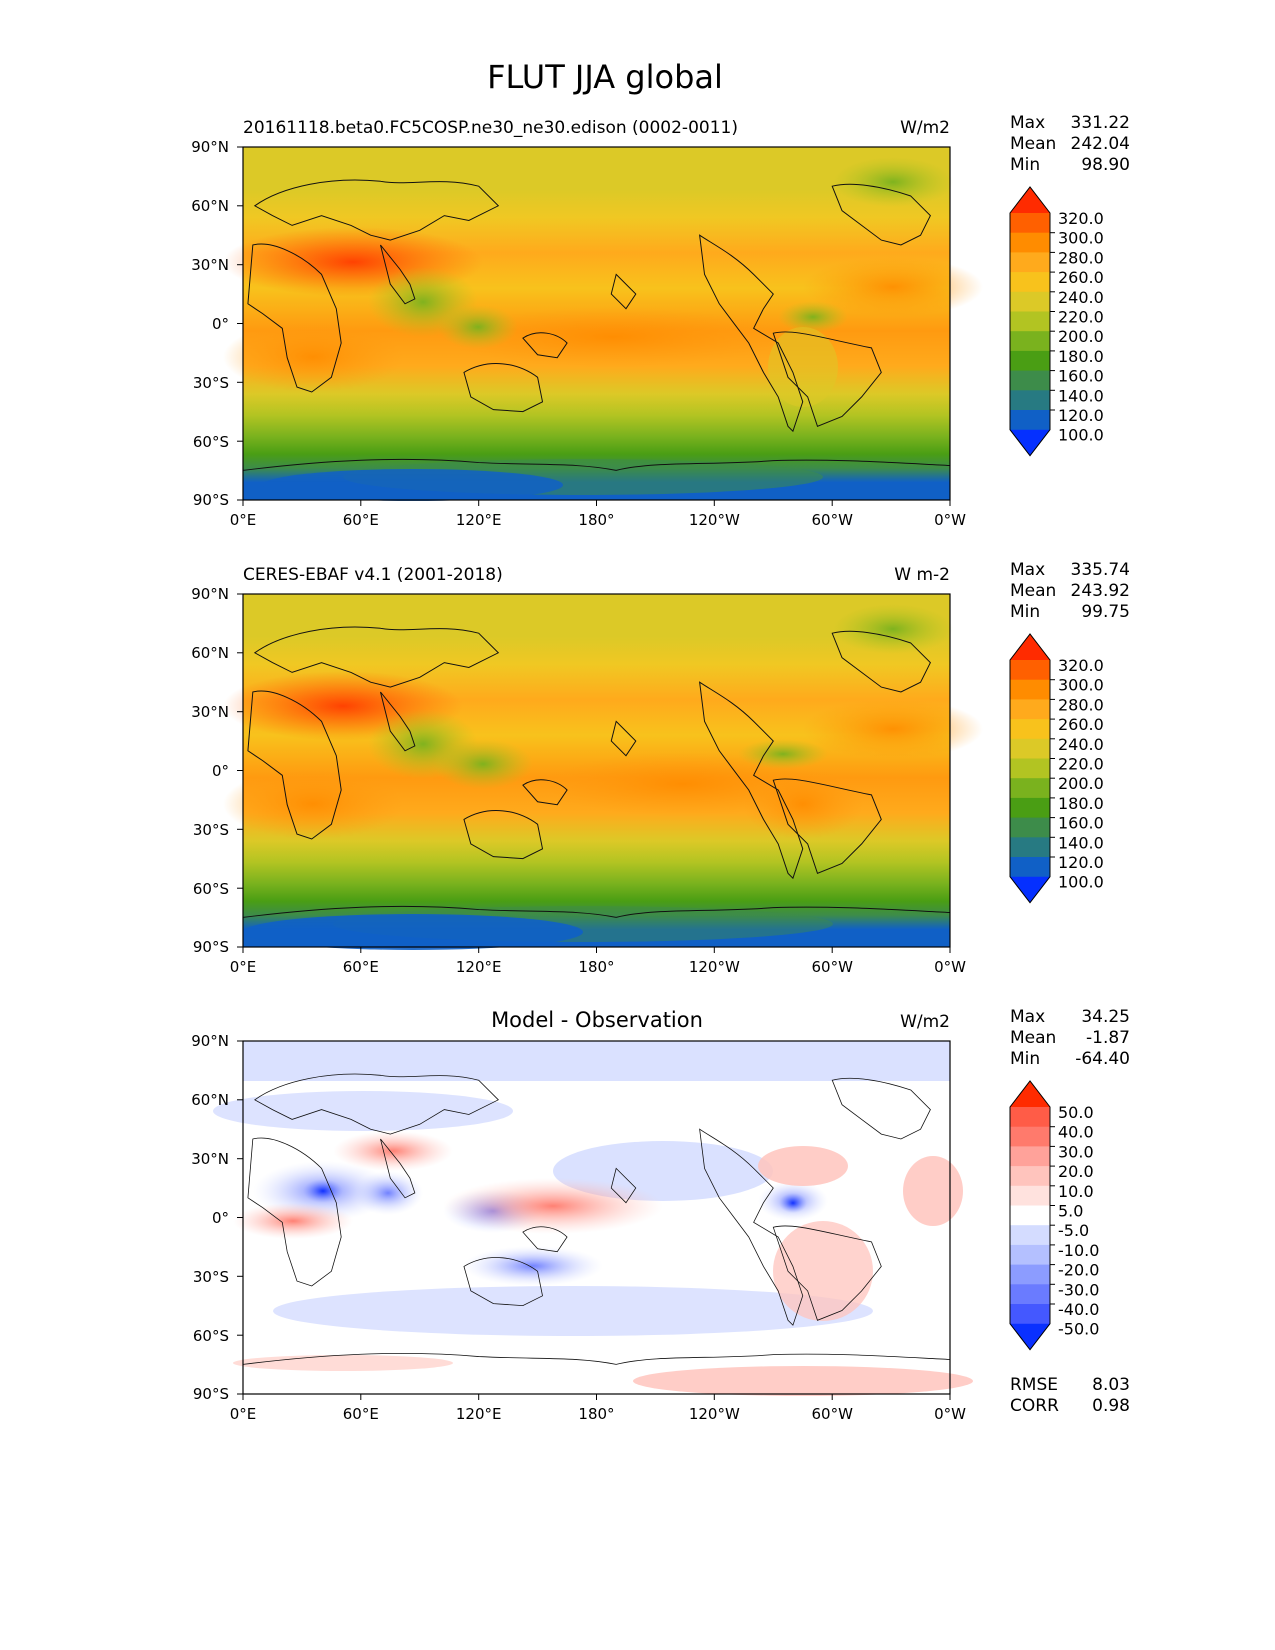 The width and height of the screenshot is (1275, 1650). What do you see at coordinates (373, 575) in the screenshot?
I see `panel-left-title: CERES-EBAF v4.1 (2001-2018)` at bounding box center [373, 575].